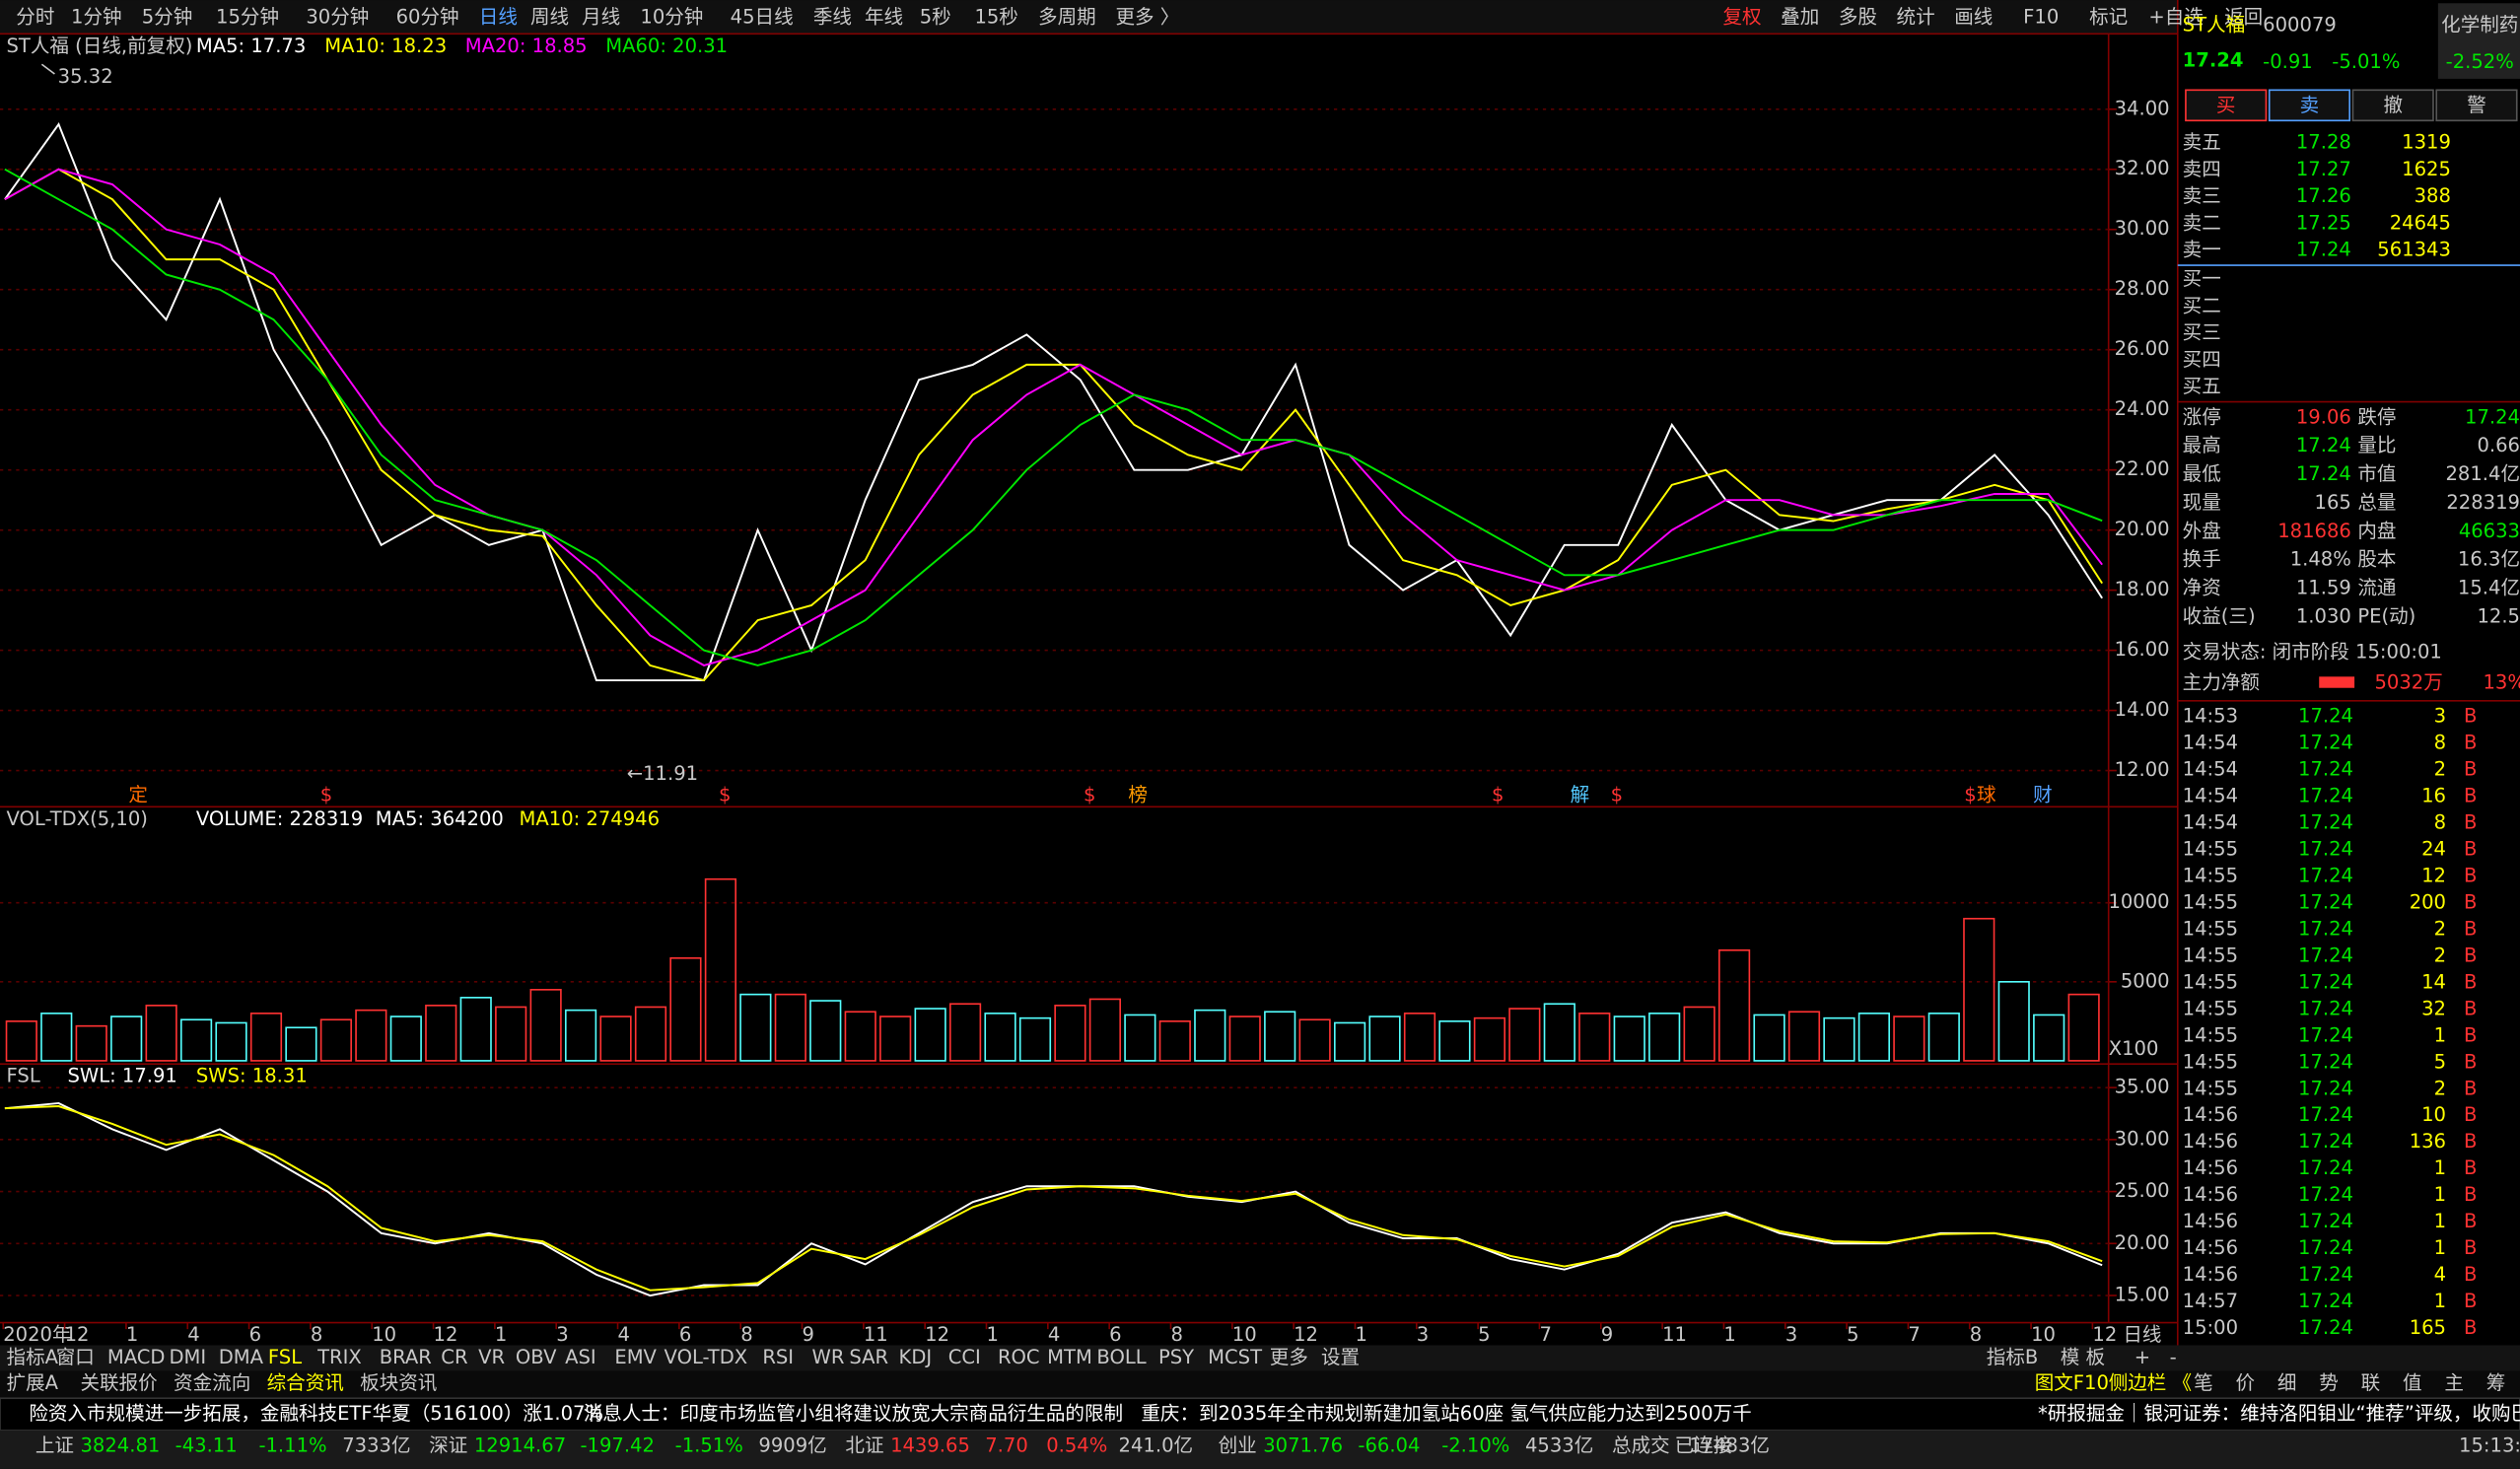  I want to click on tab-bar, so click(1260, 1384).